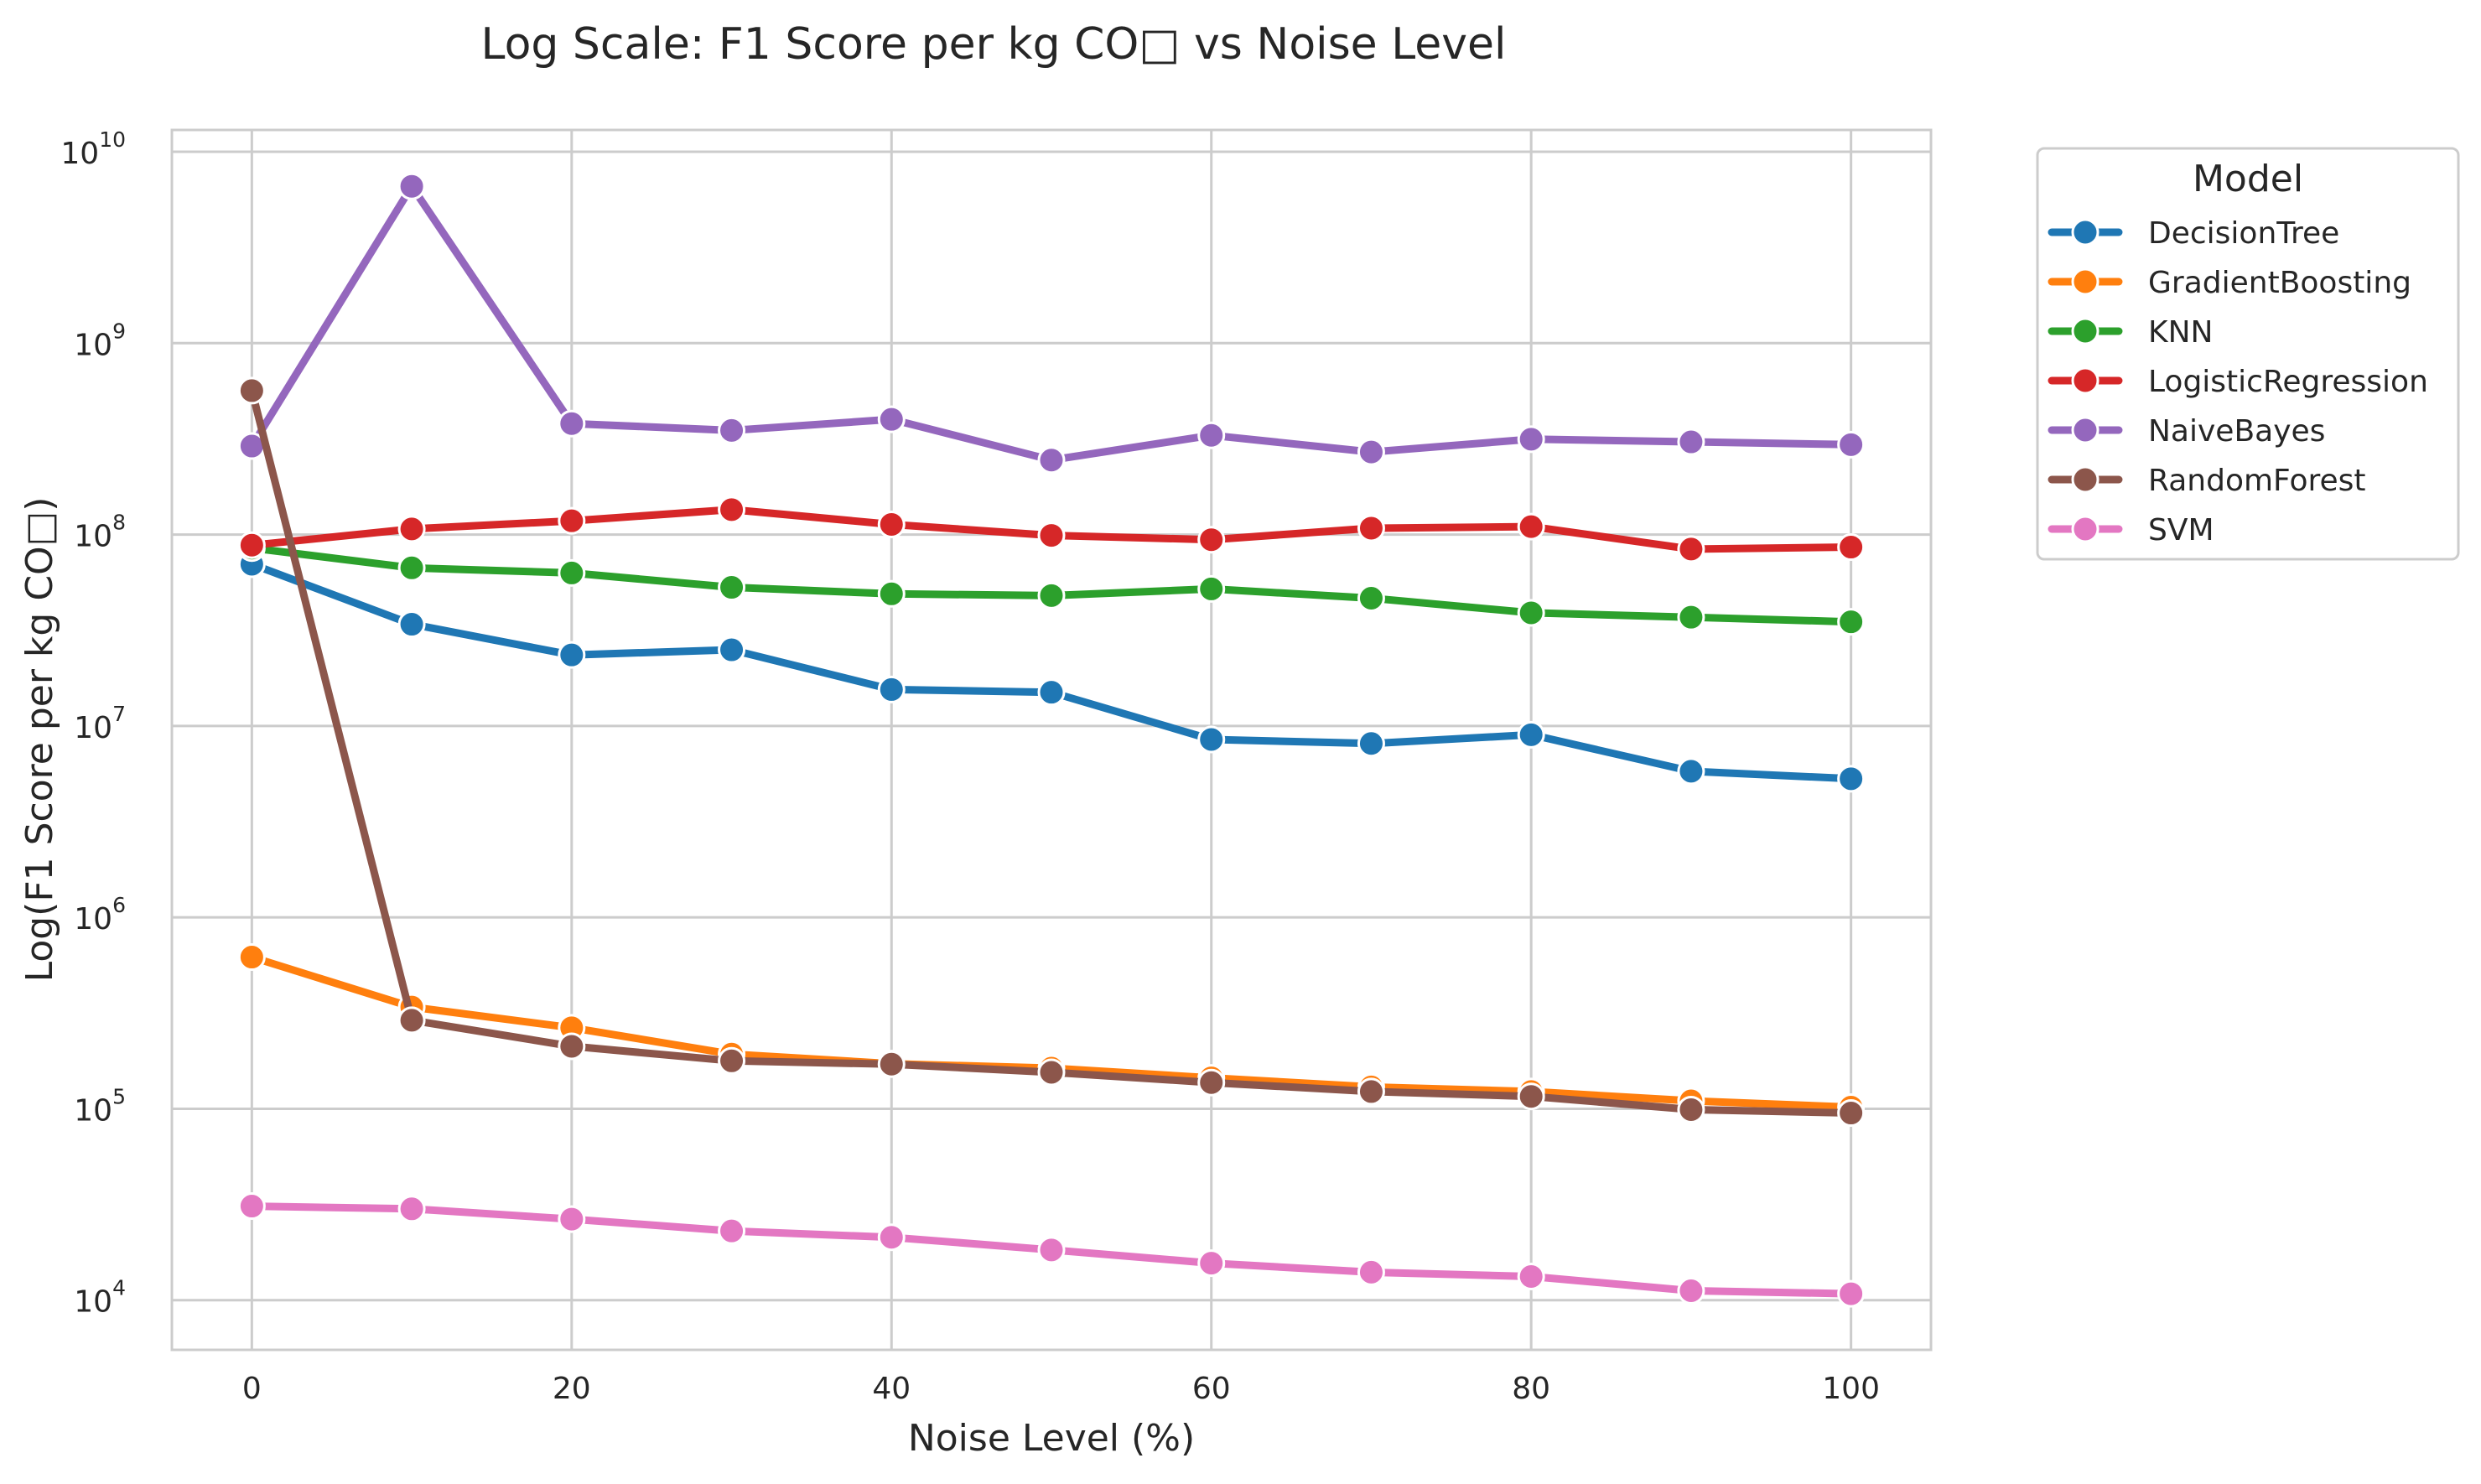  Describe the element at coordinates (2288, 382) in the screenshot. I see `legend-label: LogisticRegression` at that location.